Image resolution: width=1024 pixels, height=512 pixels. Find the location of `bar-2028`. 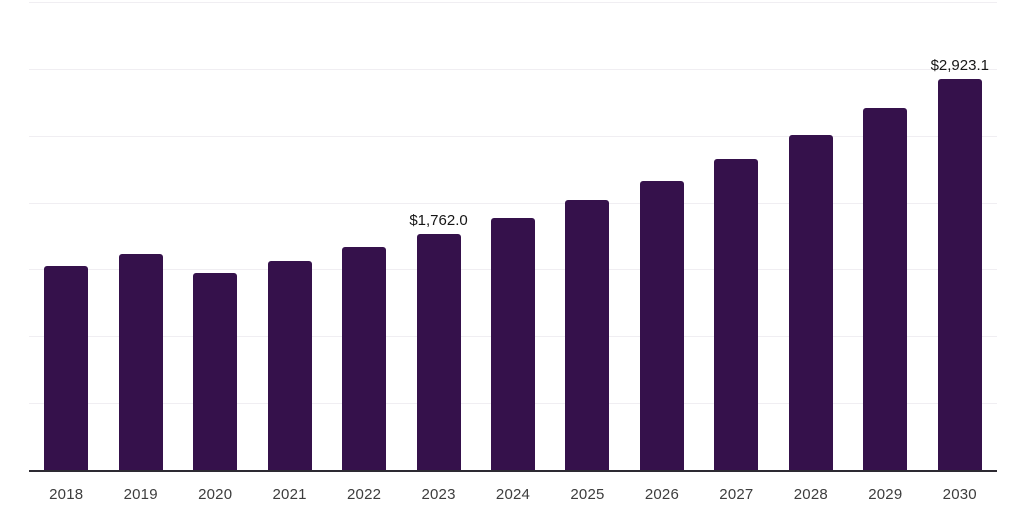

bar-2028 is located at coordinates (810, 302).